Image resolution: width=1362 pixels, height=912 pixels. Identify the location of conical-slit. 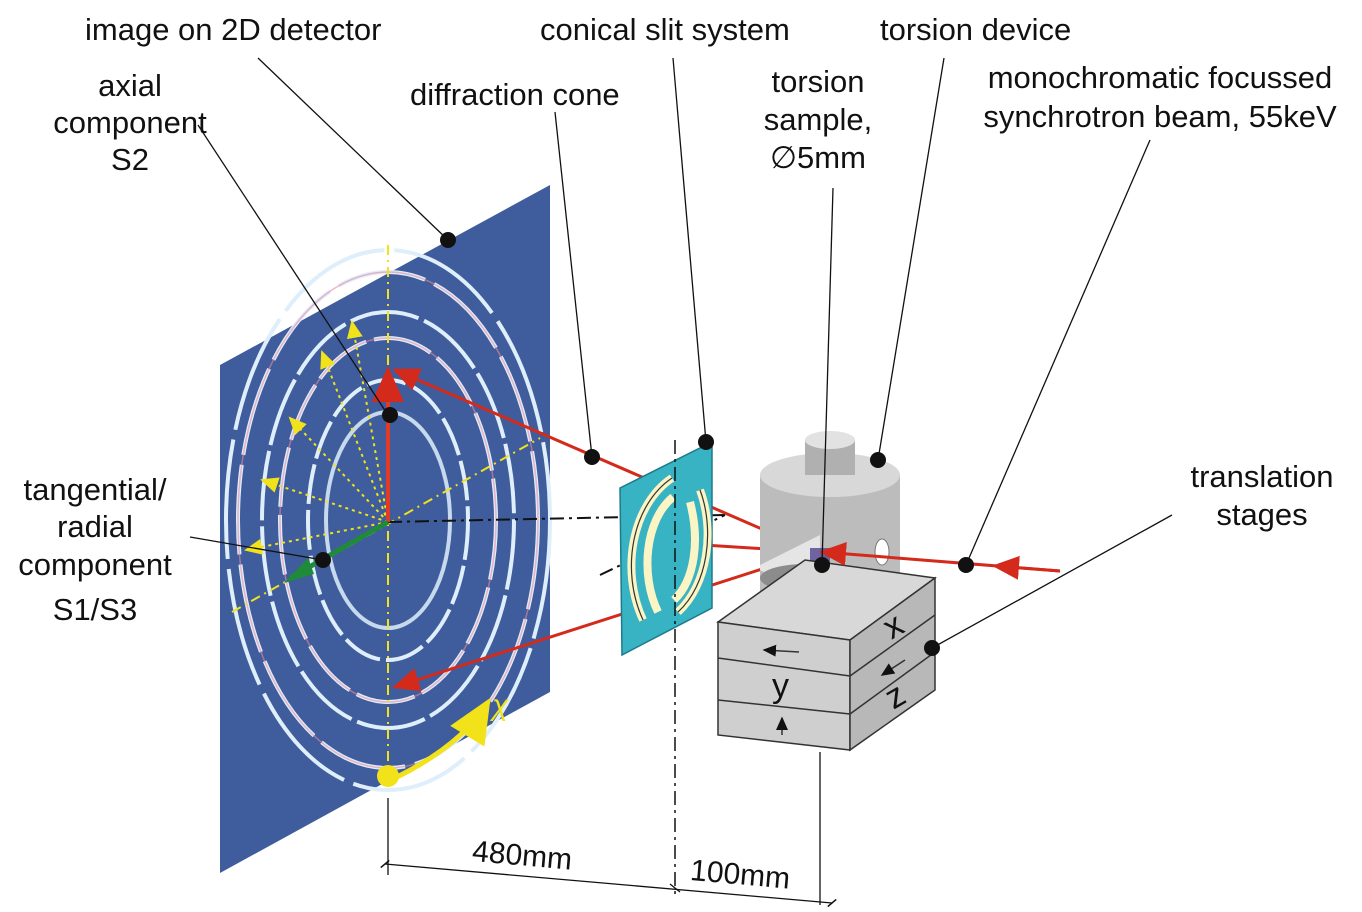
(666, 548).